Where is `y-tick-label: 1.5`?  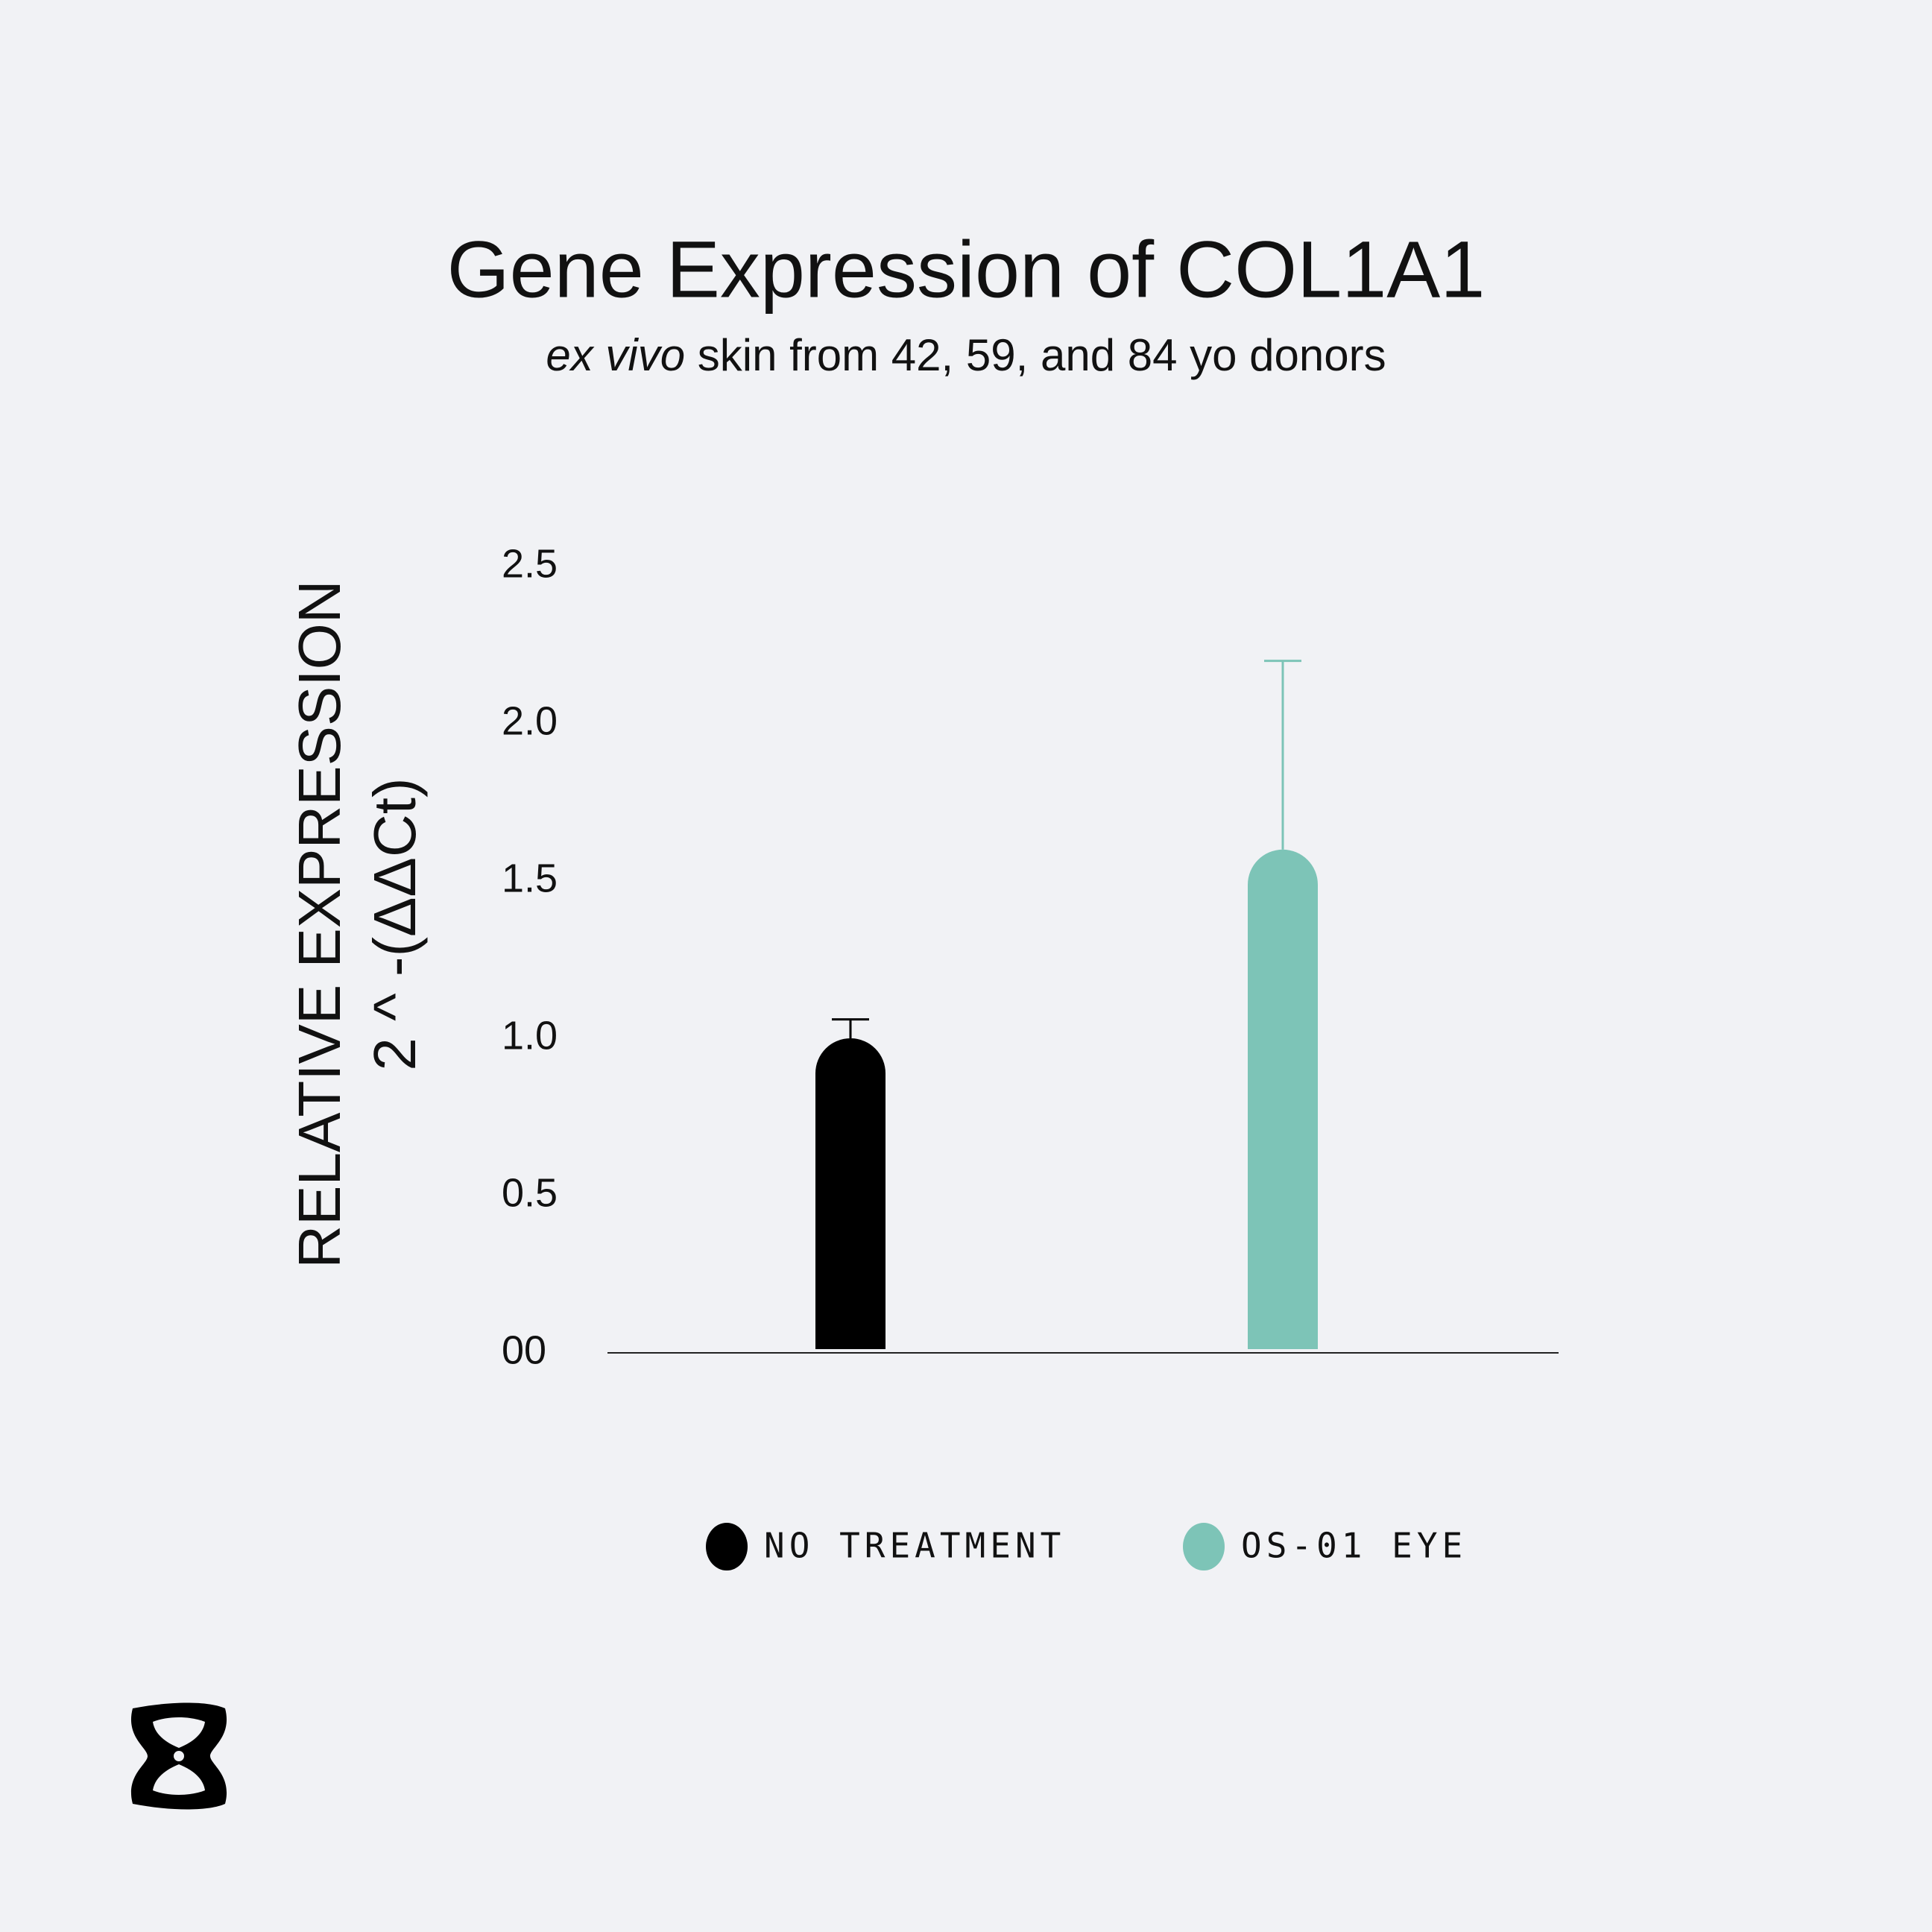 y-tick-label: 1.5 is located at coordinates (530, 878).